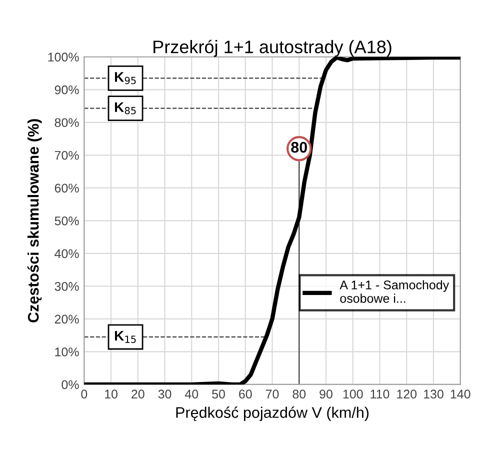  What do you see at coordinates (299, 147) in the screenshot?
I see `ref-line-label: 80` at bounding box center [299, 147].